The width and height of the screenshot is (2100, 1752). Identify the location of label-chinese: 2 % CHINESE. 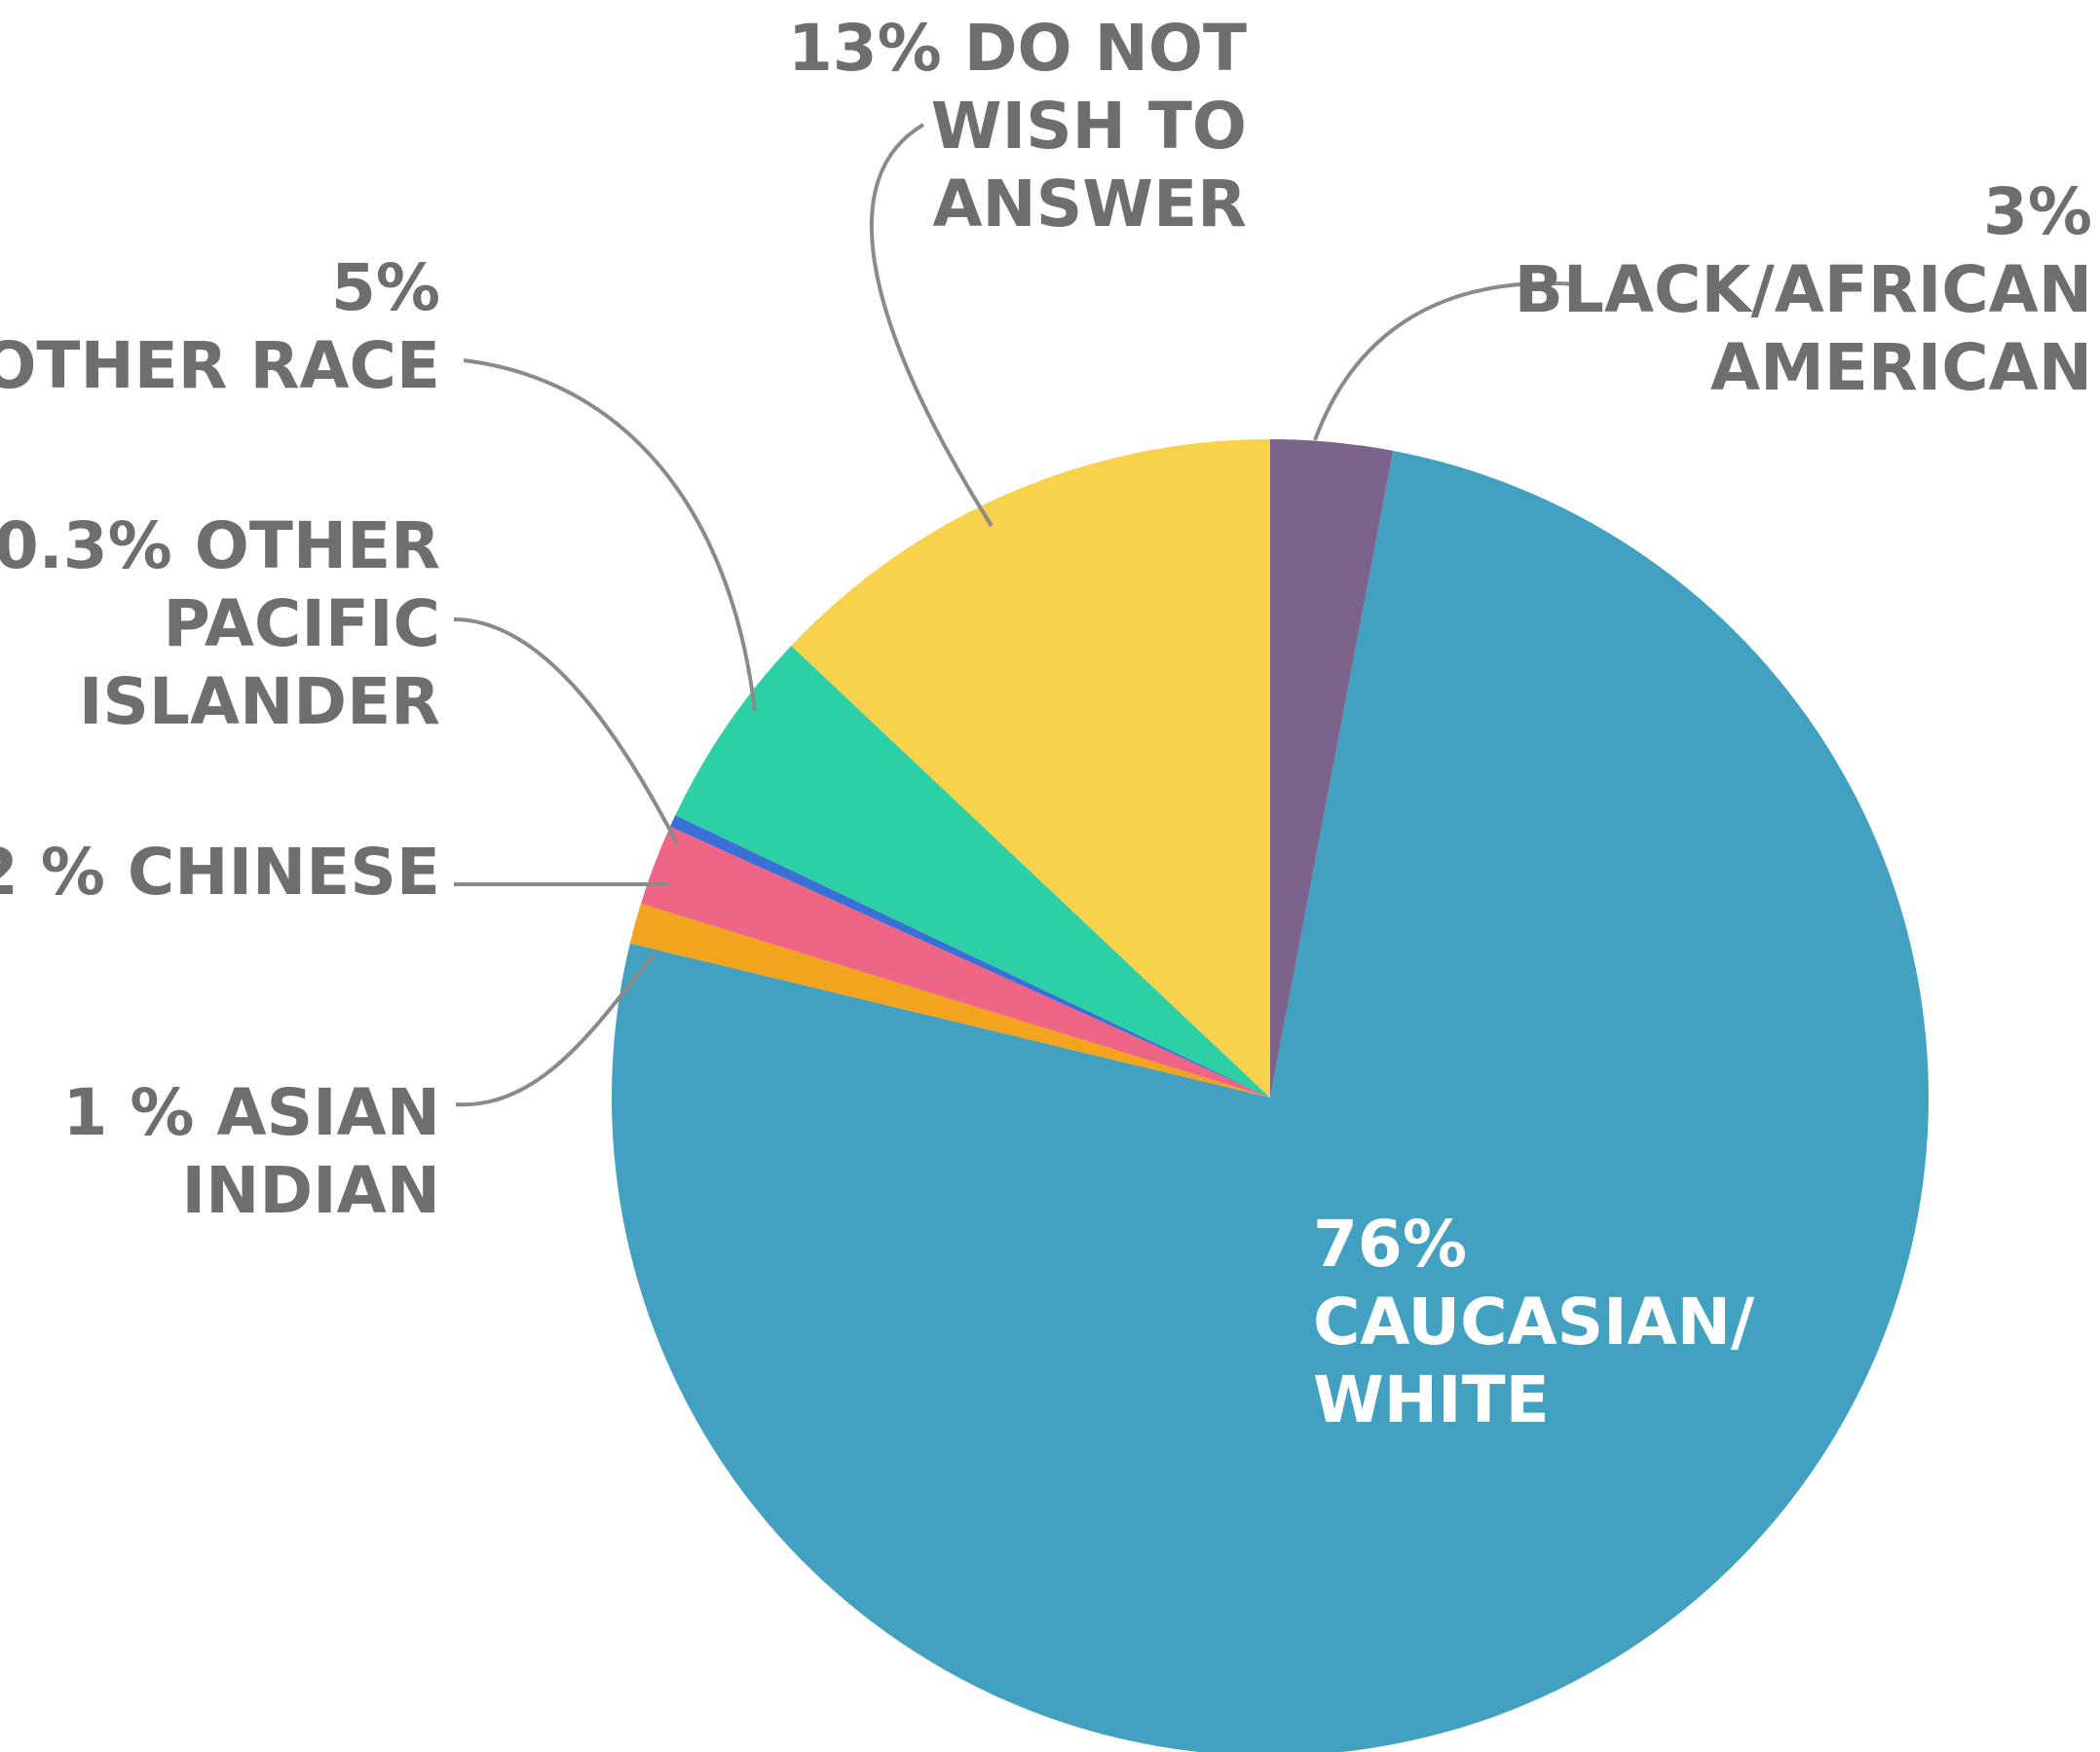
(220, 872).